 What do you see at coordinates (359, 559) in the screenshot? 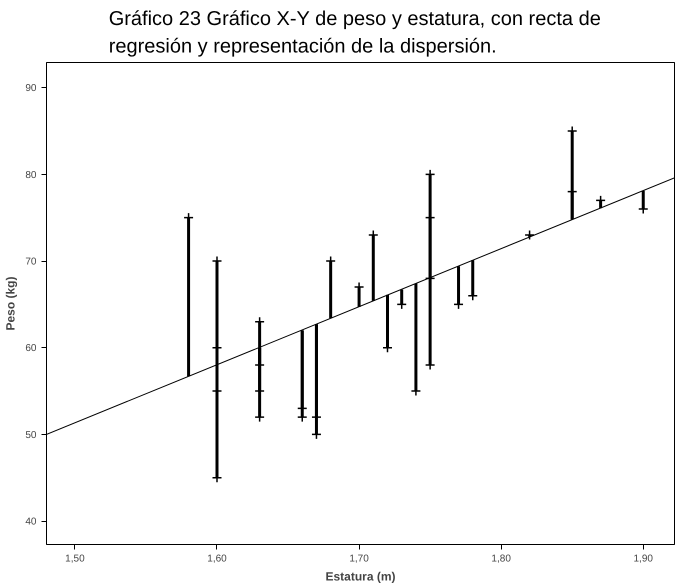
I see `x-tick-label: 1,70` at bounding box center [359, 559].